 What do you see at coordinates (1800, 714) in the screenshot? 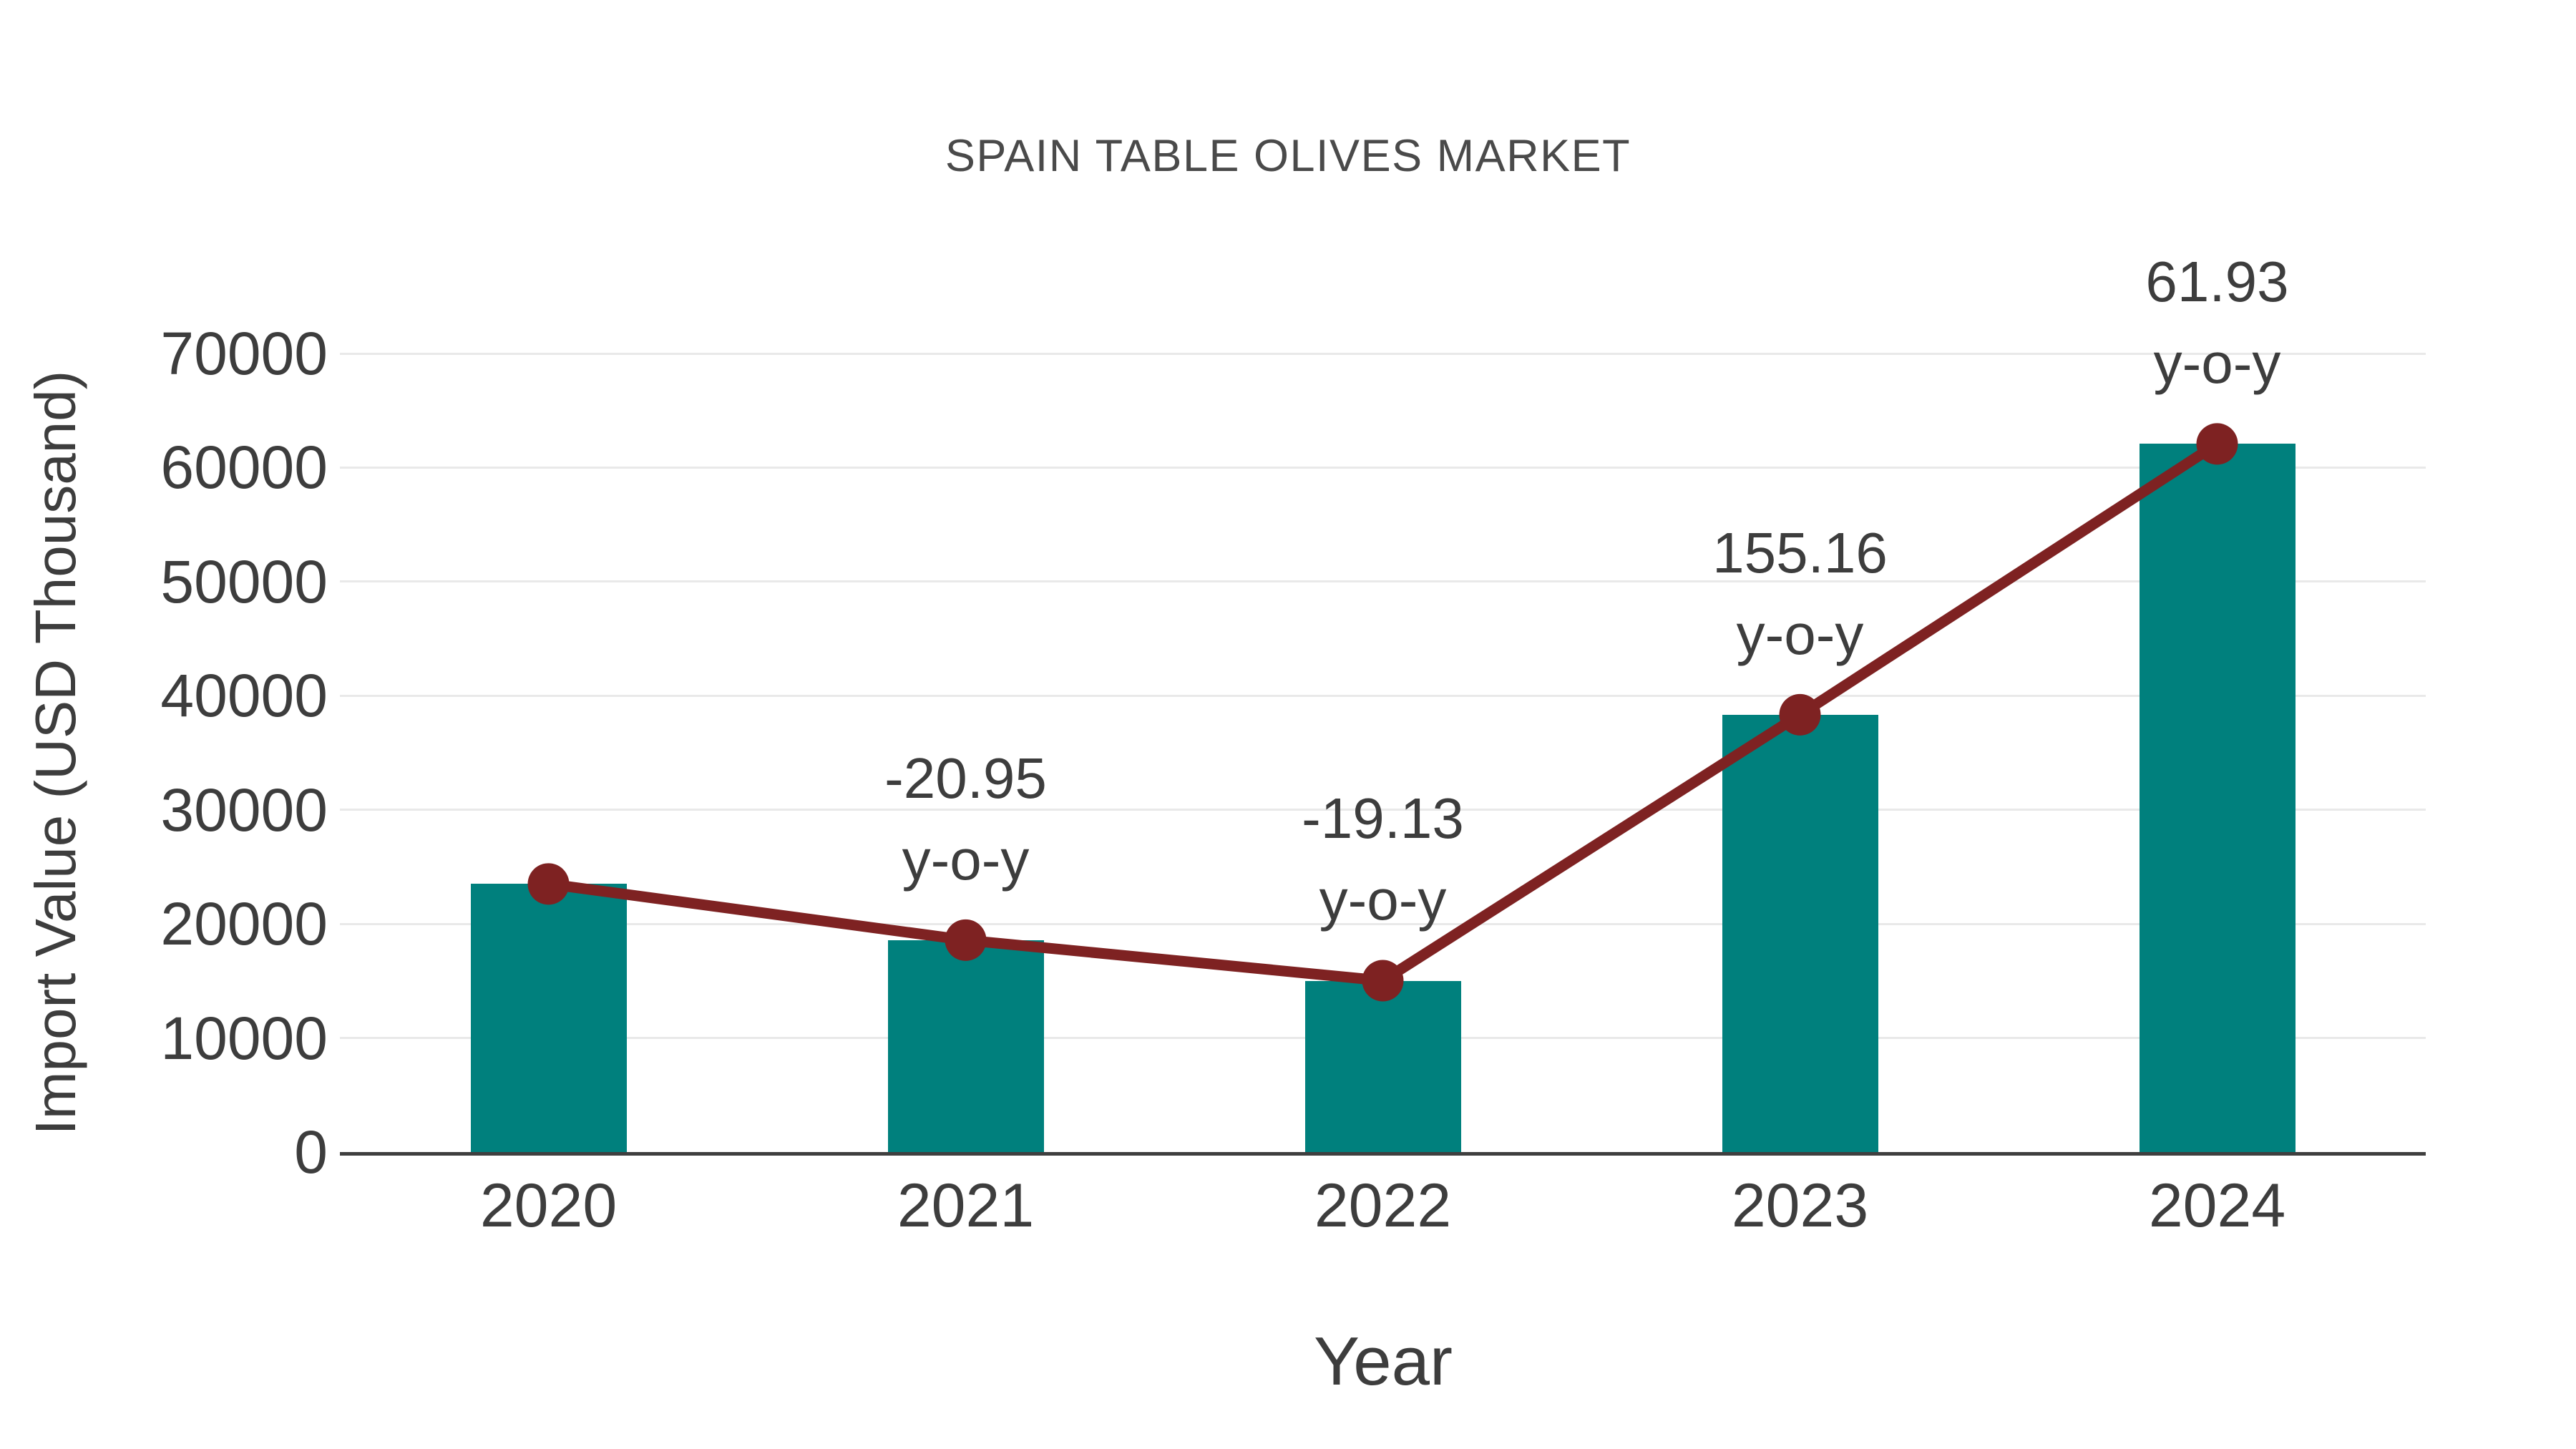
I see `trend-marker-2023` at bounding box center [1800, 714].